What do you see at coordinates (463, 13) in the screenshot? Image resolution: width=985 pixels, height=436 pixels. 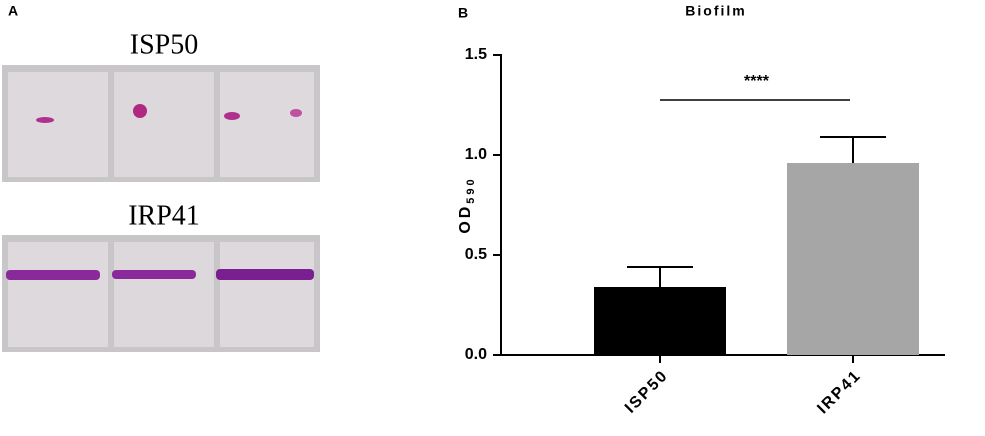 I see `panel-label: B` at bounding box center [463, 13].